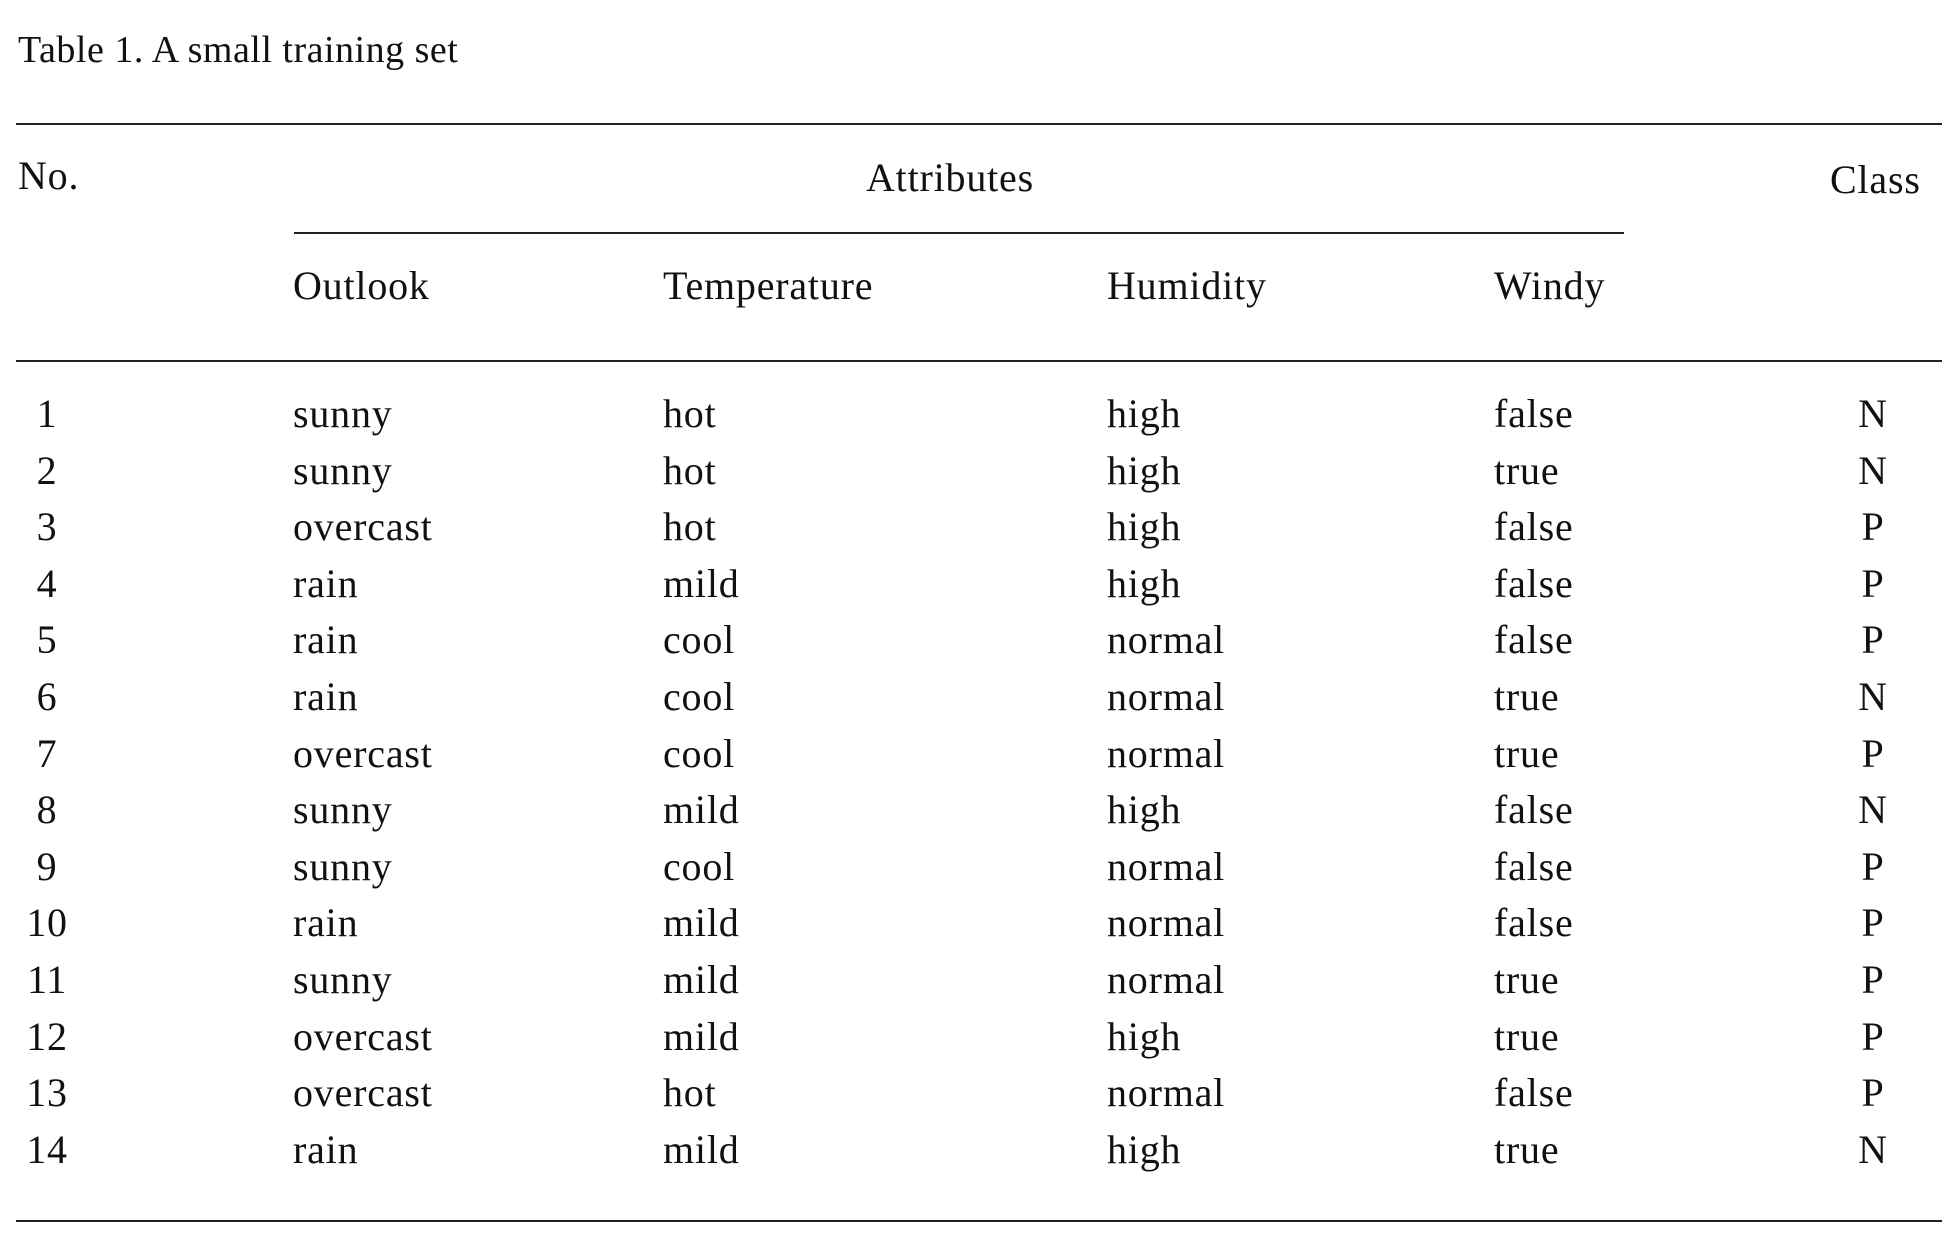 The width and height of the screenshot is (1954, 1244). Describe the element at coordinates (768, 285) in the screenshot. I see `header-temperature: Temperature` at that location.